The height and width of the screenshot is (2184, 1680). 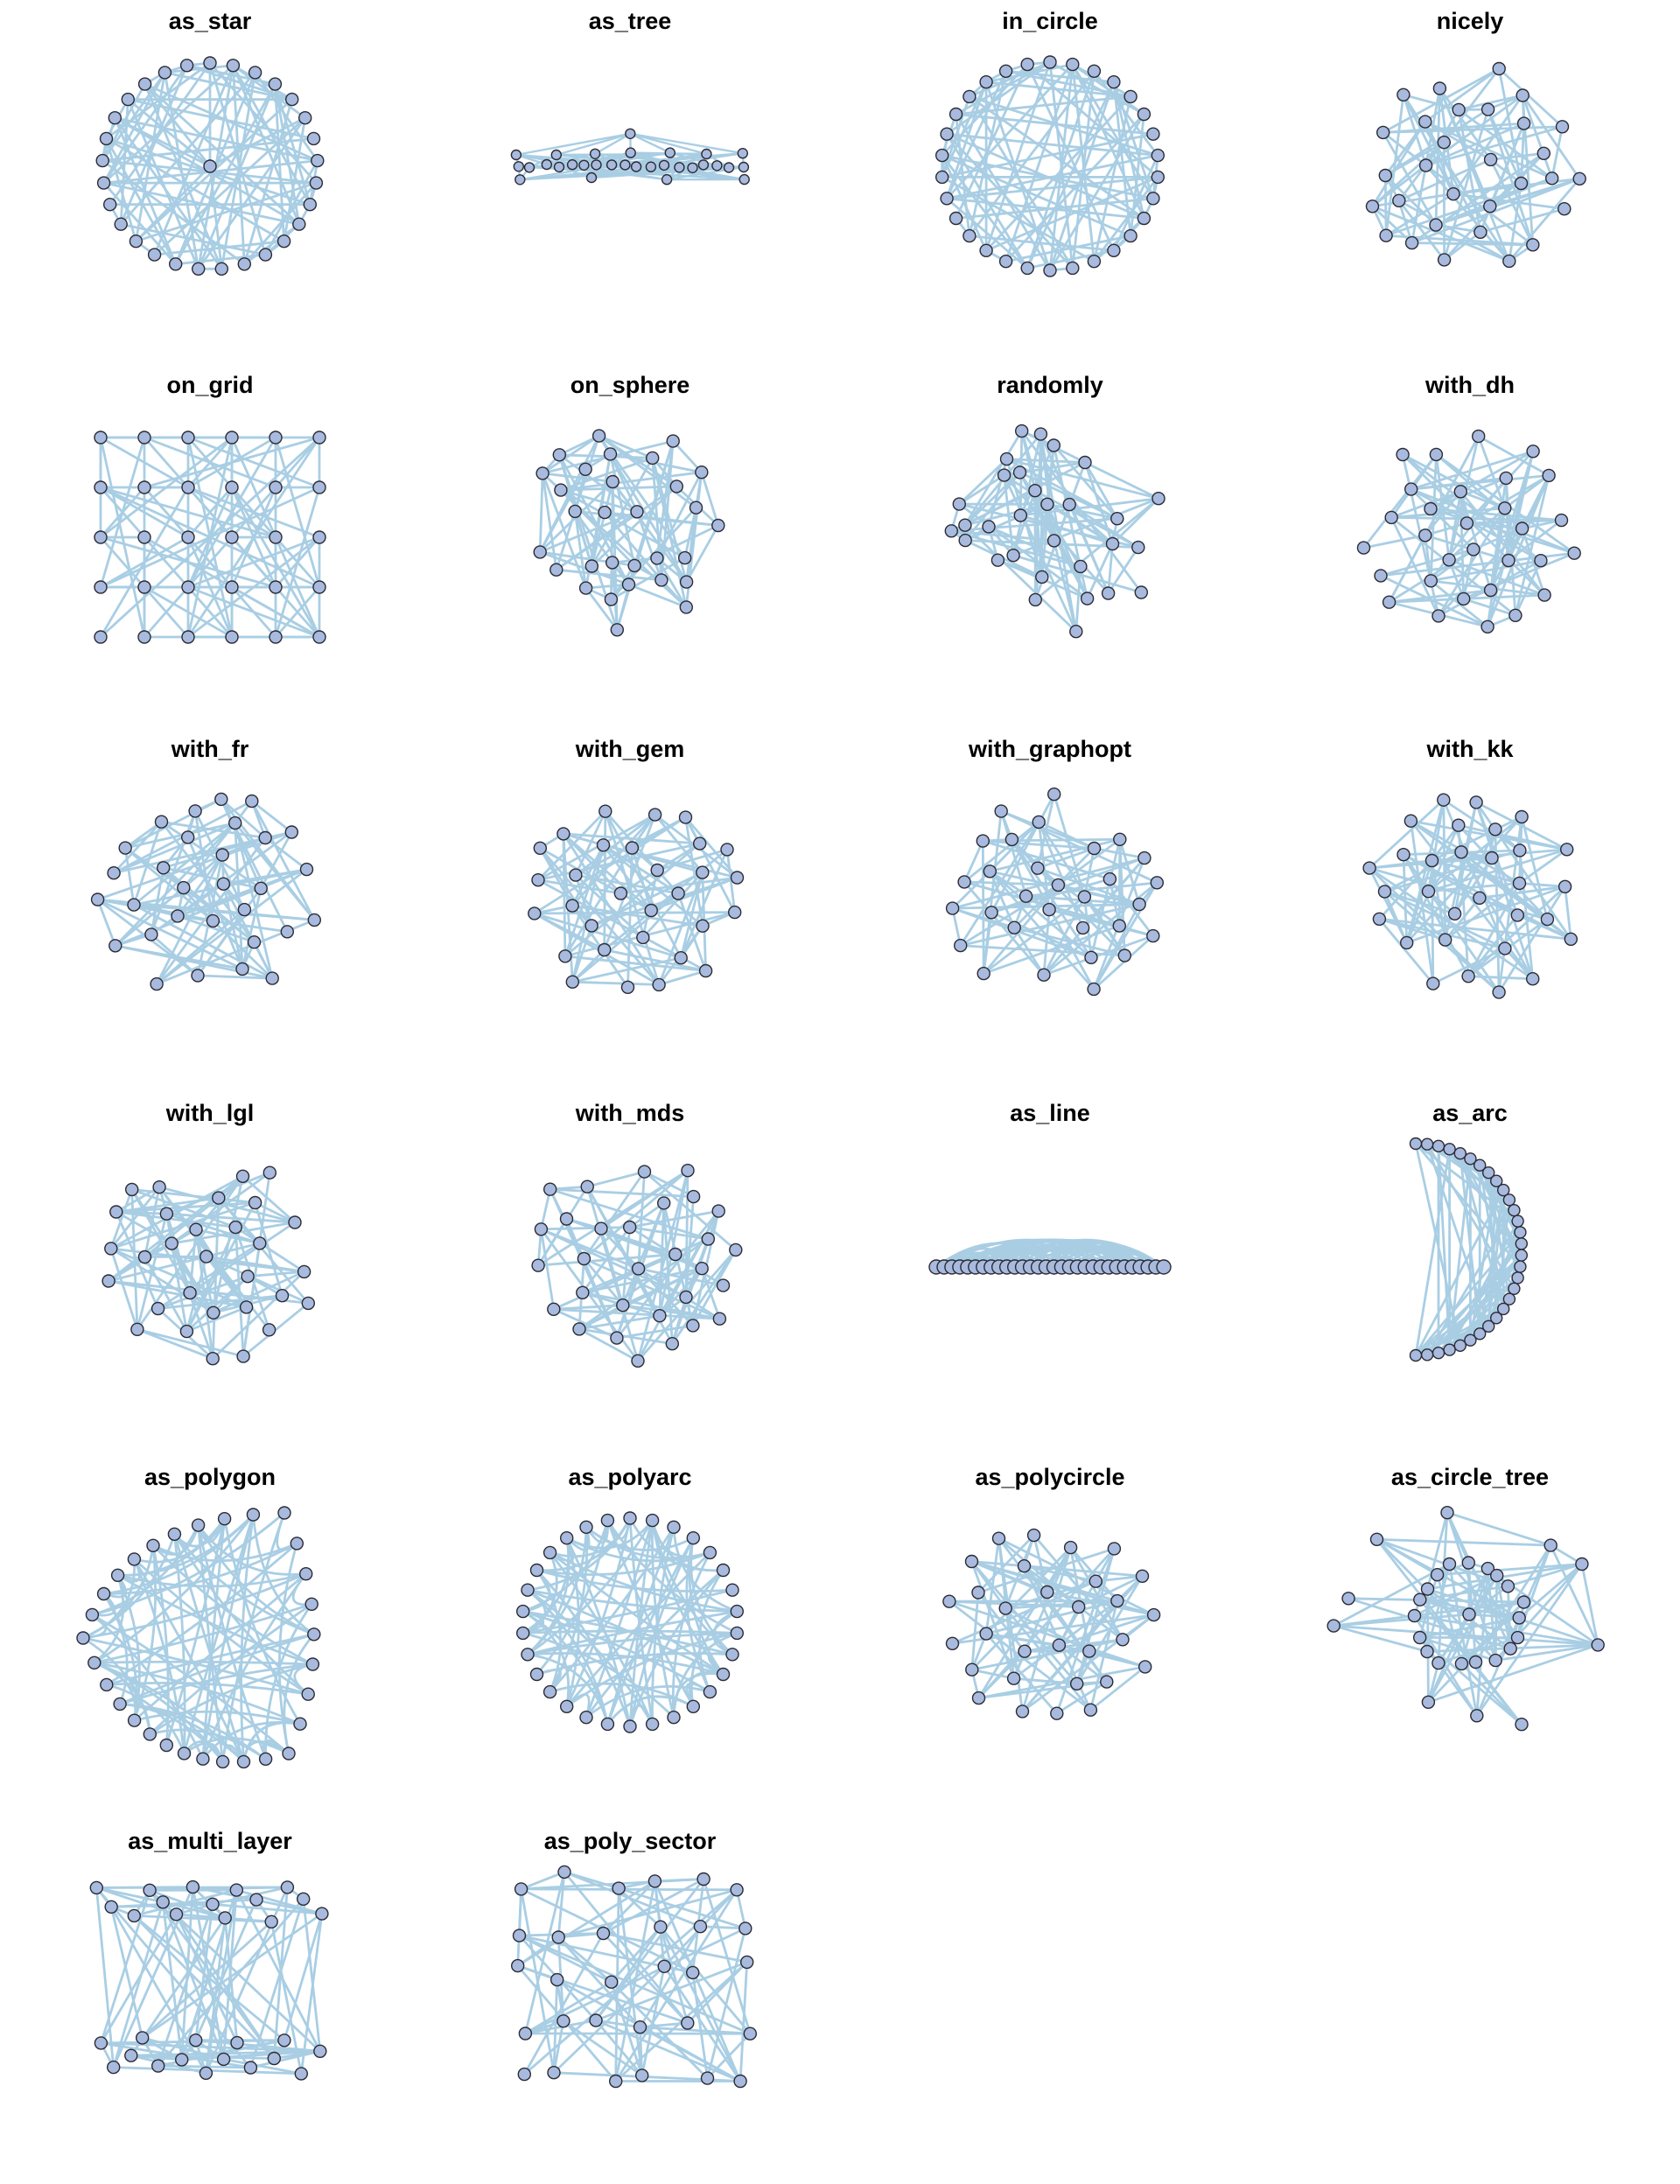 What do you see at coordinates (205, 891) in the screenshot?
I see `graph-with_fr` at bounding box center [205, 891].